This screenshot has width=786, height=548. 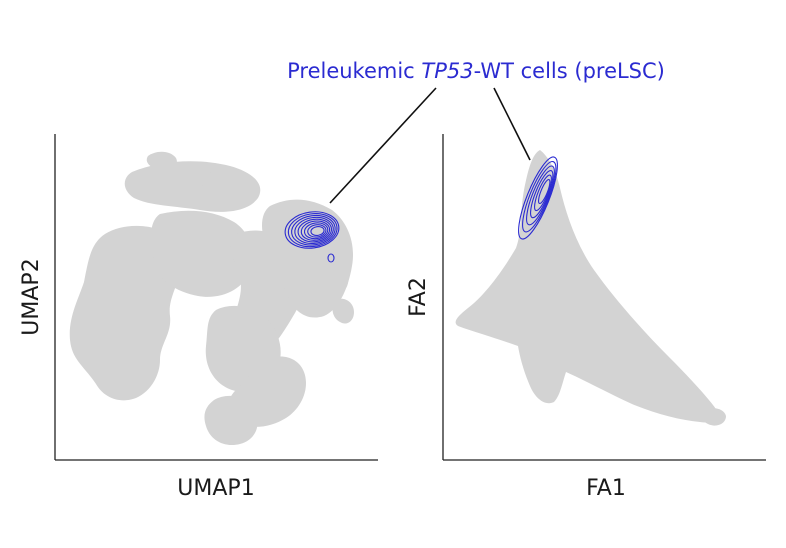 I want to click on fa-contours, so click(x=538, y=198).